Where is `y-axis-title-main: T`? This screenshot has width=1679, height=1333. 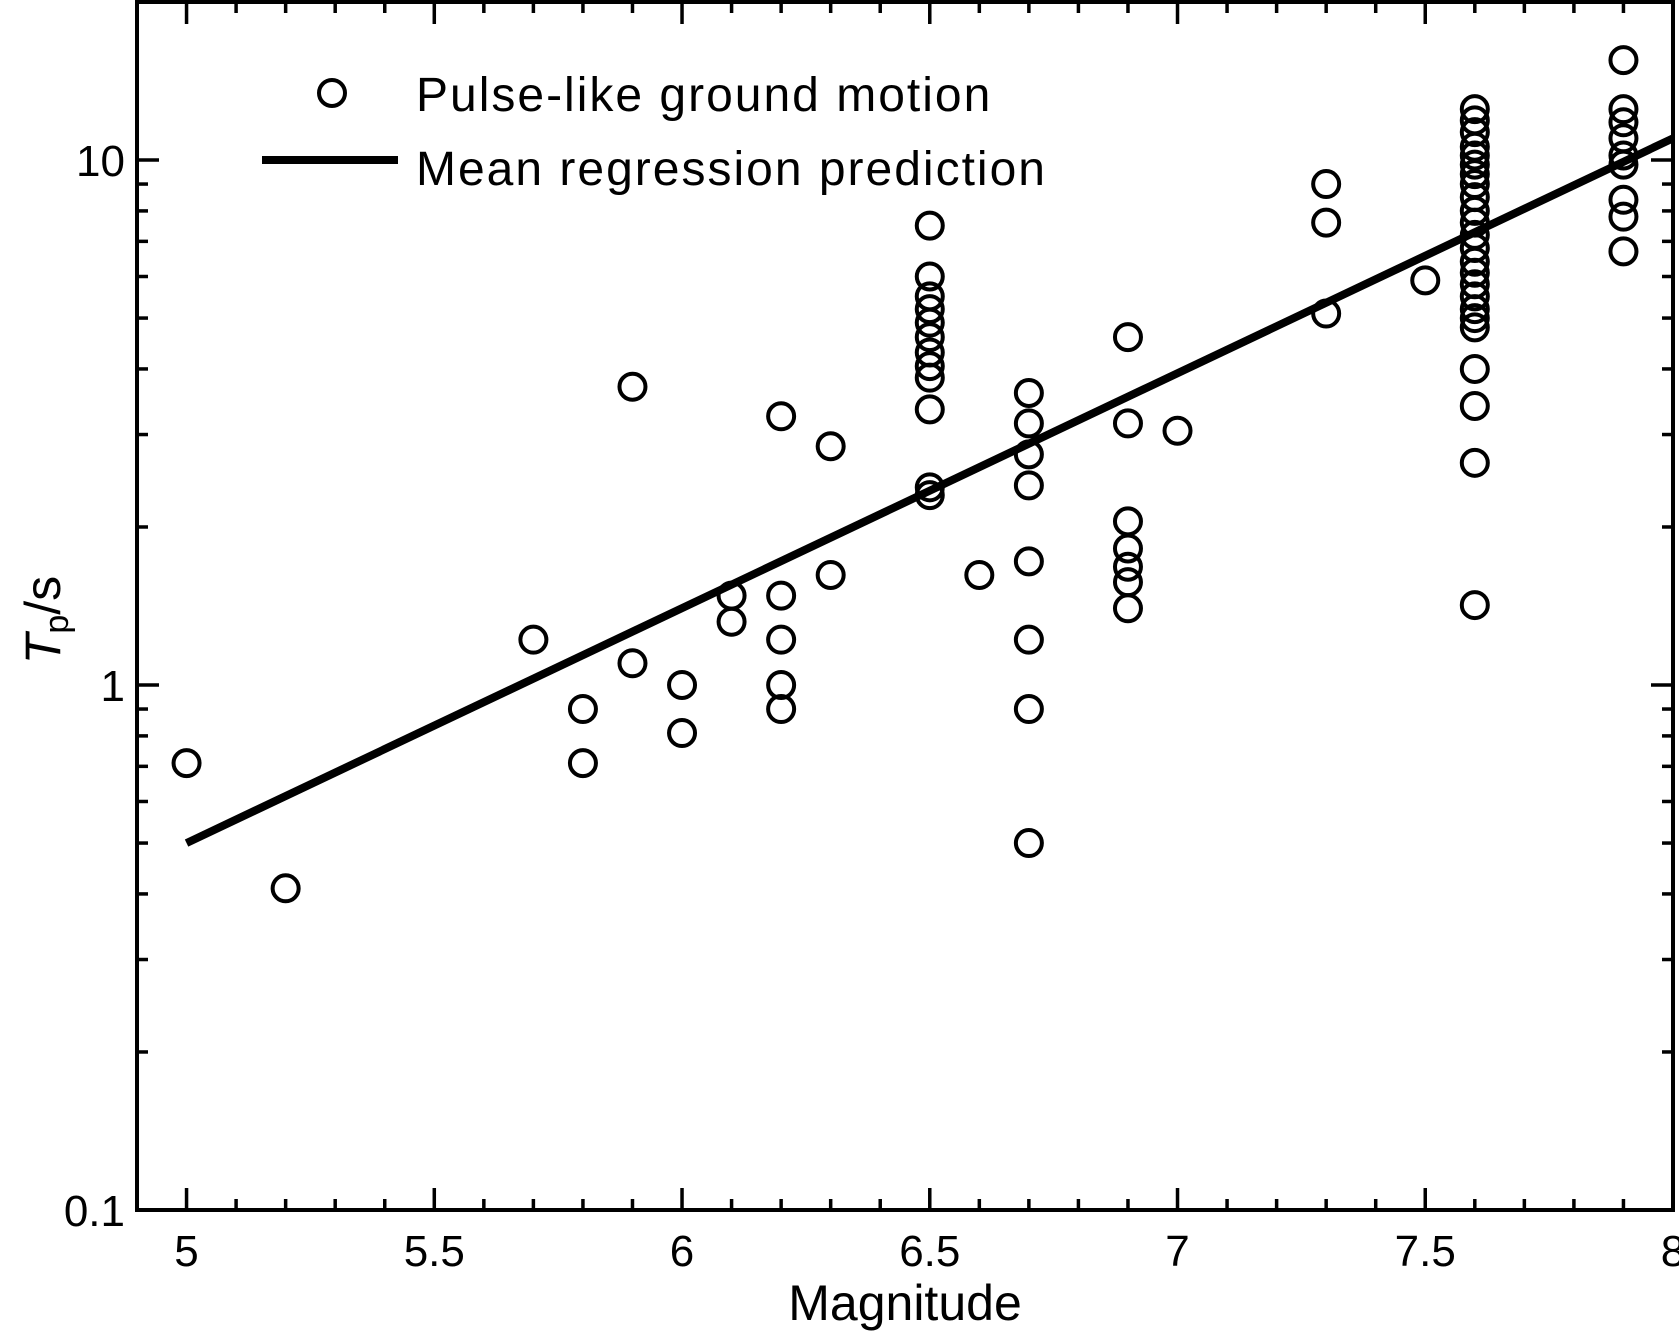 y-axis-title-main: T is located at coordinates (43, 647).